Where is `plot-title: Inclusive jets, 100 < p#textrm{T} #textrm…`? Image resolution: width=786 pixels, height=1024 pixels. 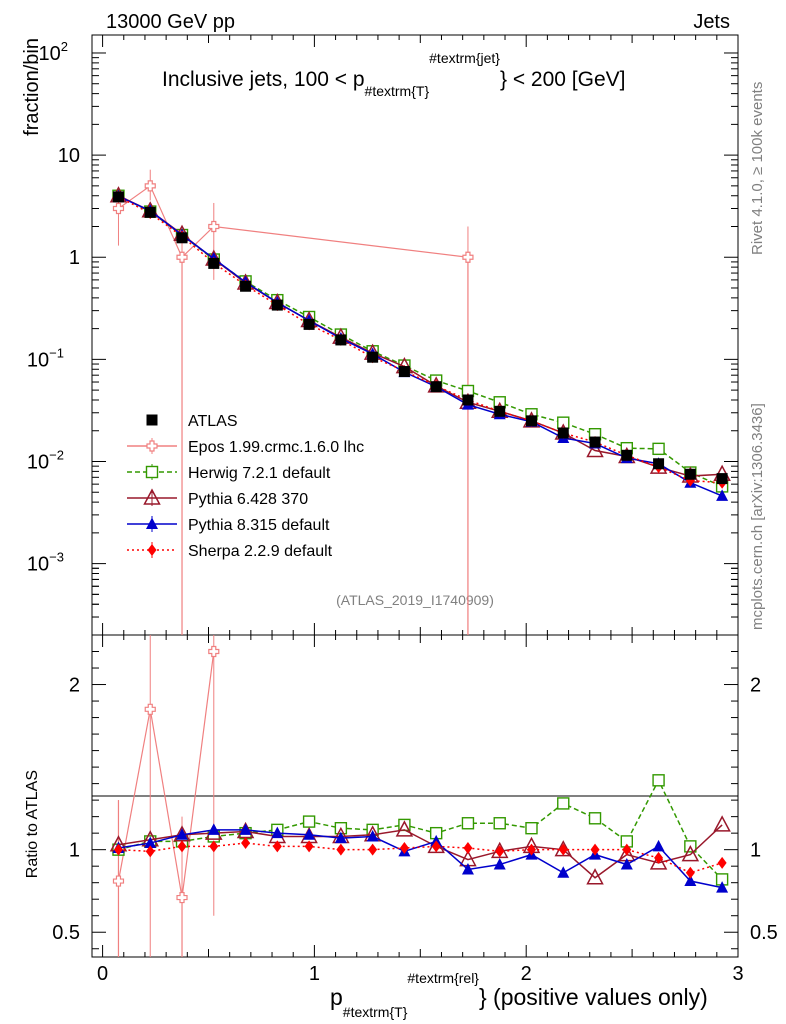 plot-title: Inclusive jets, 100 < p#textrm{T} #textrm… is located at coordinates (393, 74).